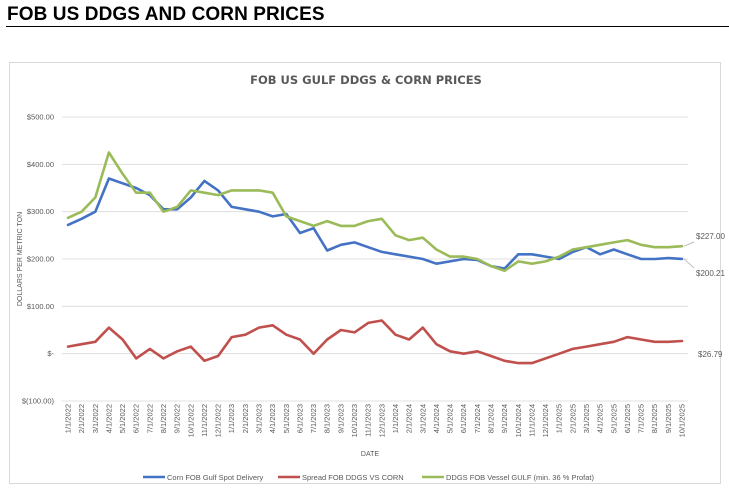 Image resolution: width=729 pixels, height=498 pixels. What do you see at coordinates (272, 418) in the screenshot?
I see `x-tick-label: 4/1/2023` at bounding box center [272, 418].